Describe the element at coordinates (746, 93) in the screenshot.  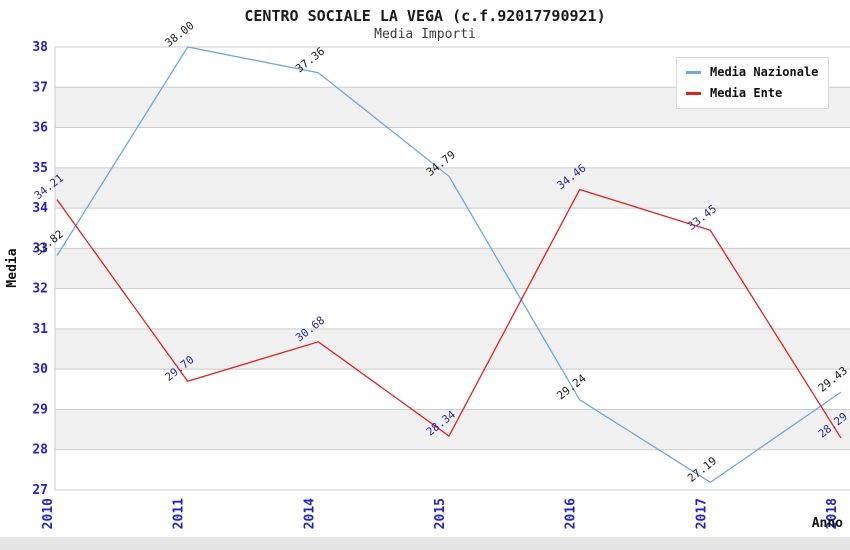
I see `legend-label: Media Ente` at that location.